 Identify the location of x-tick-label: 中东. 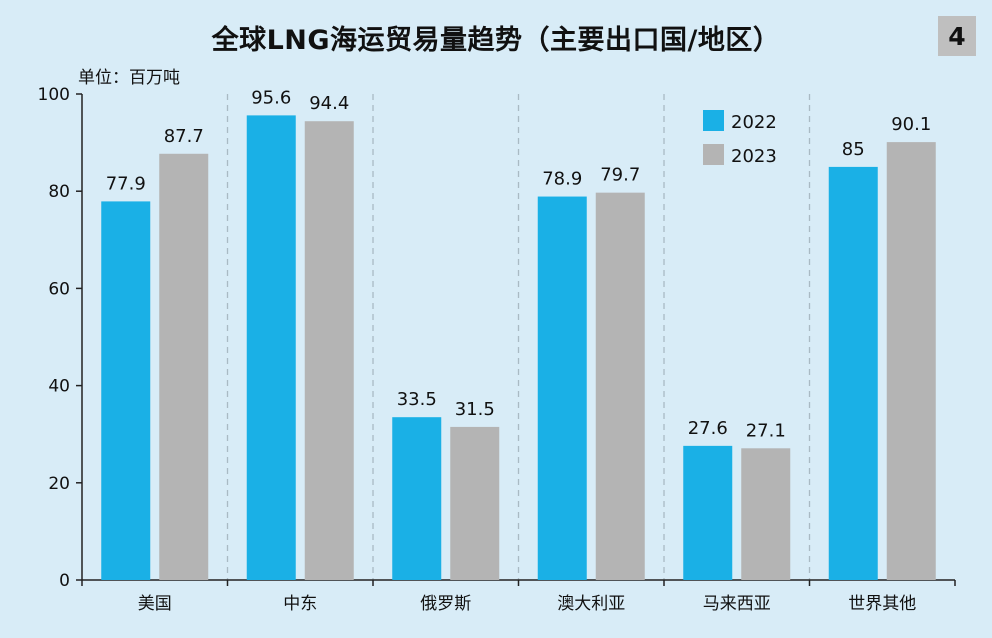
(300, 604).